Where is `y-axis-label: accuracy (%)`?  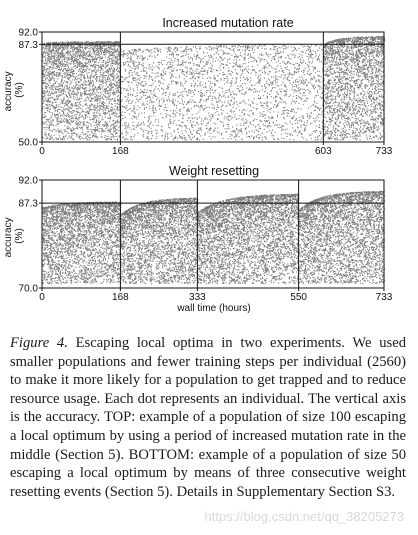 y-axis-label: accuracy (%) is located at coordinates (14, 90).